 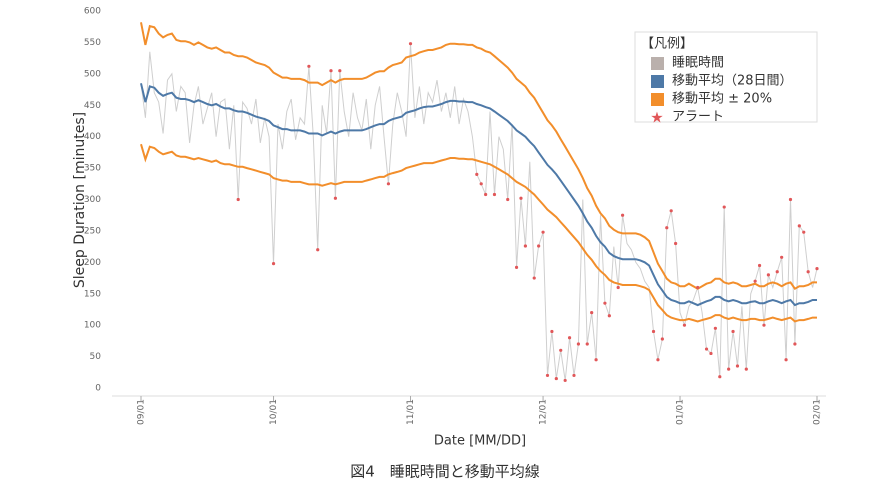 I want to click on legend-label: 移動平均（28日間）, so click(x=732, y=81).